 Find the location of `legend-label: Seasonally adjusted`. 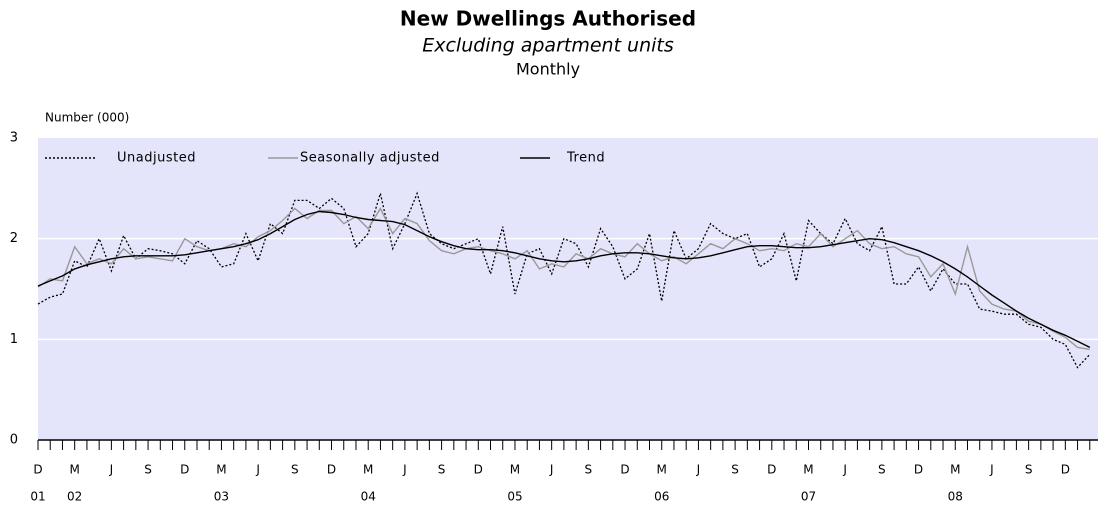

legend-label: Seasonally adjusted is located at coordinates (370, 158).